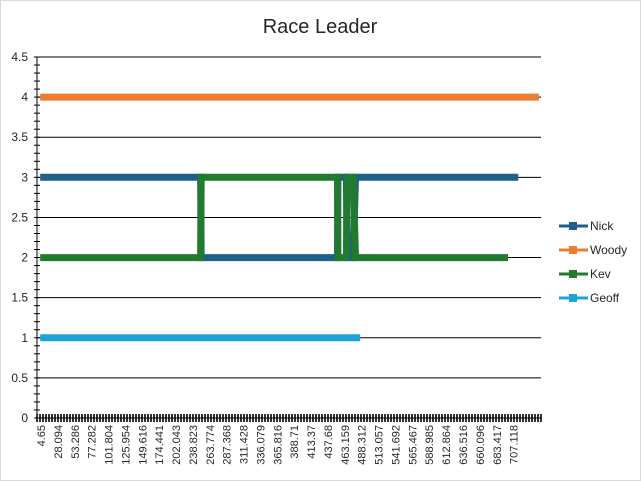 The width and height of the screenshot is (641, 481). Describe the element at coordinates (278, 445) in the screenshot. I see `x-tick-label: 365.816` at that location.